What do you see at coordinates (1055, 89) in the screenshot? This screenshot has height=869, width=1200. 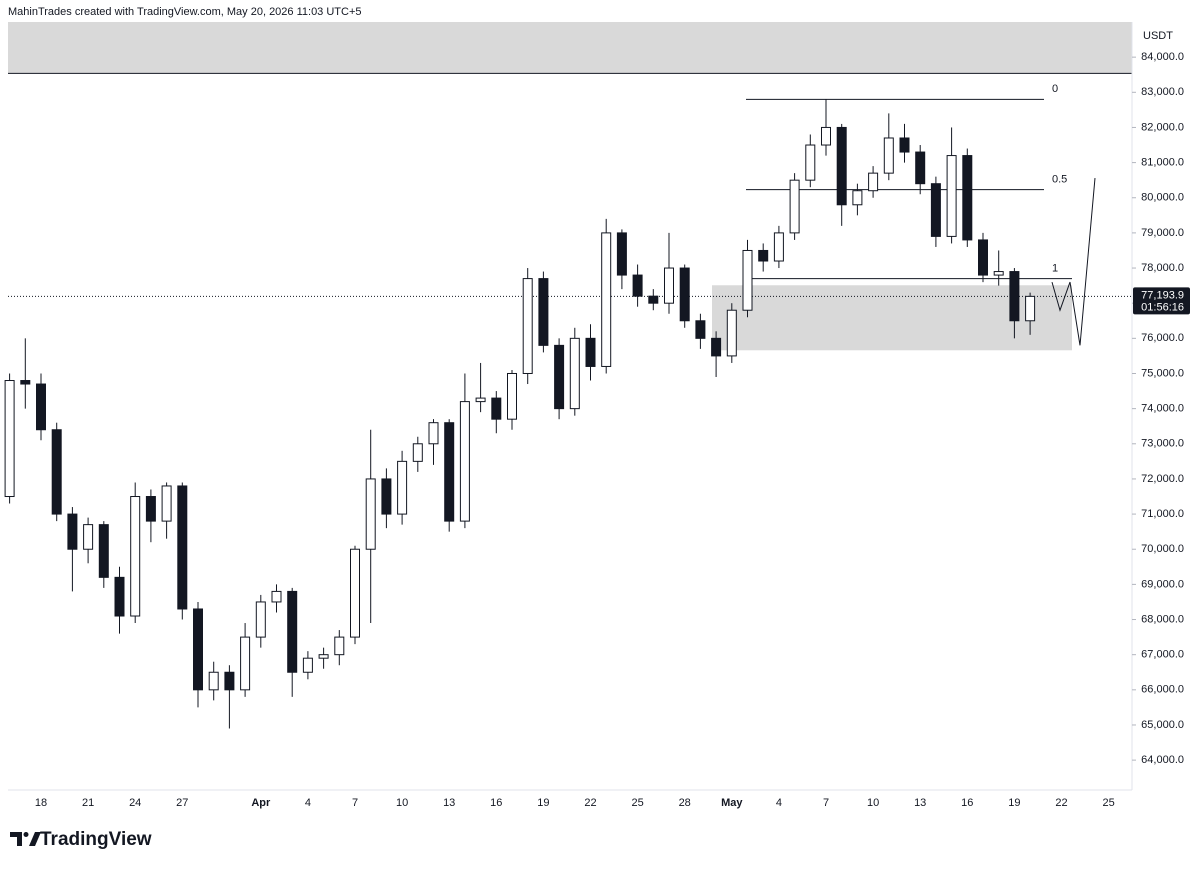 I see `fib-label: 0` at bounding box center [1055, 89].